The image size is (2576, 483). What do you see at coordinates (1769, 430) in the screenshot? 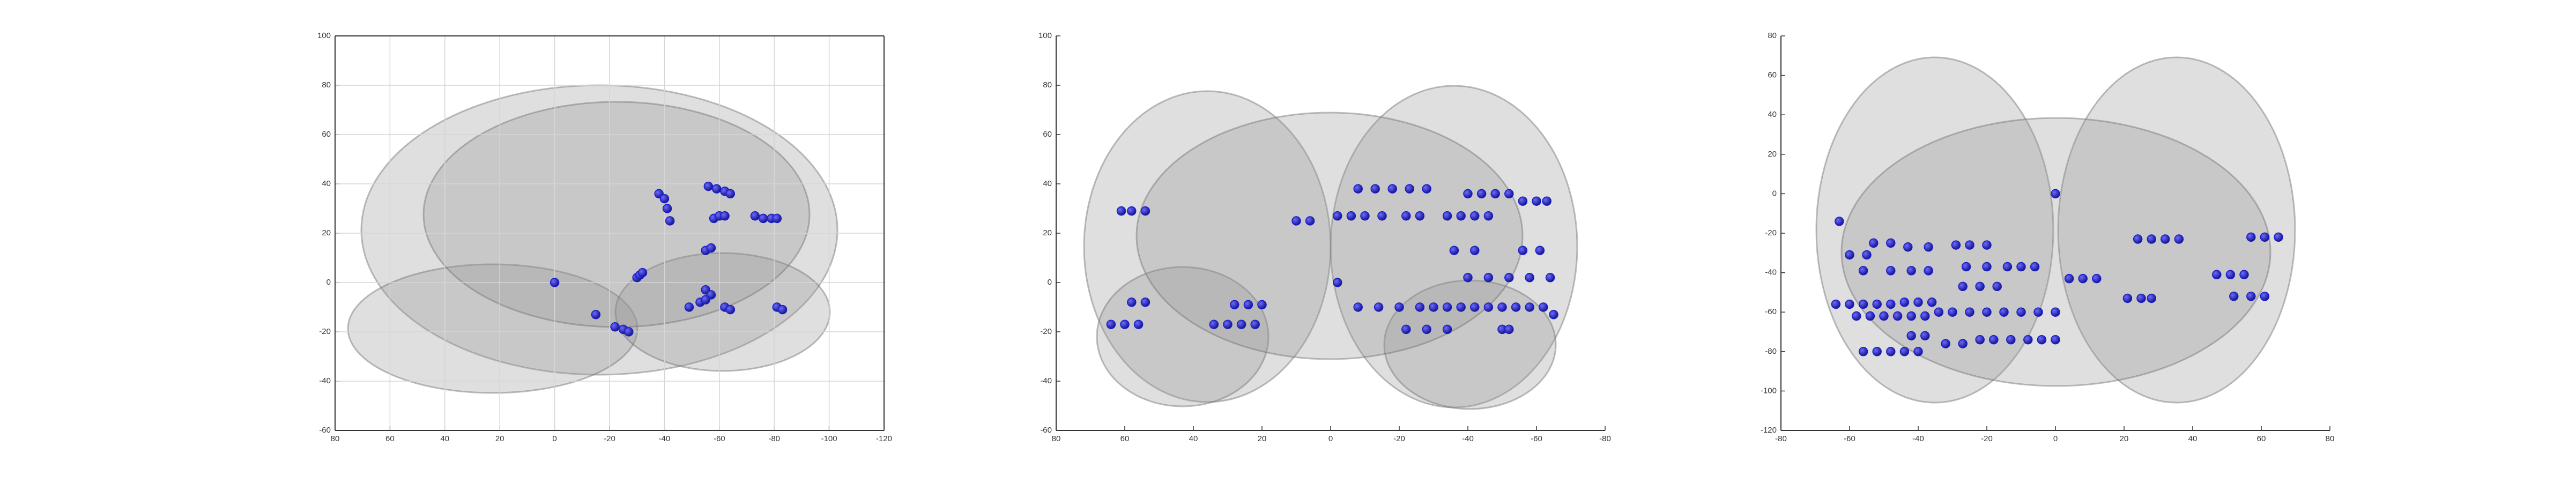
I see `y-tick-label: -120` at bounding box center [1769, 430].